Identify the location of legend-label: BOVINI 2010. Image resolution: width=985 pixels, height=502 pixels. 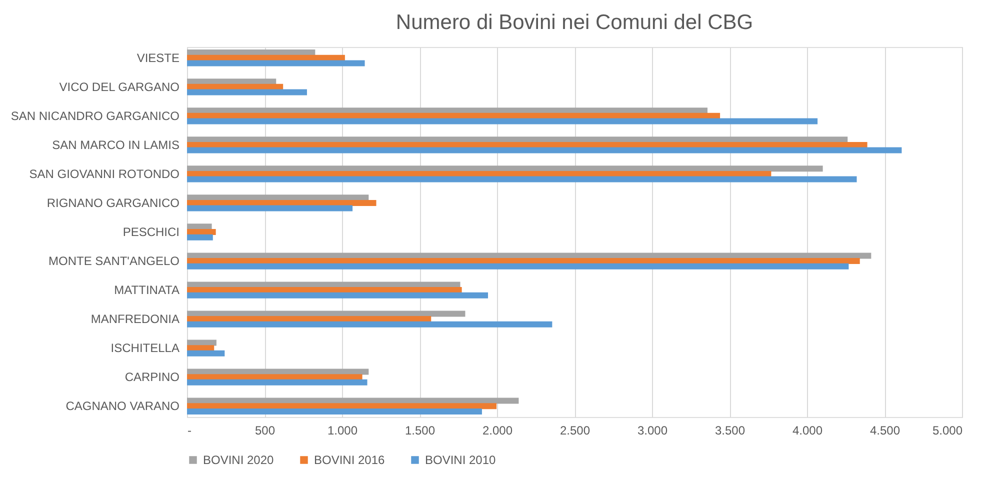
(460, 460).